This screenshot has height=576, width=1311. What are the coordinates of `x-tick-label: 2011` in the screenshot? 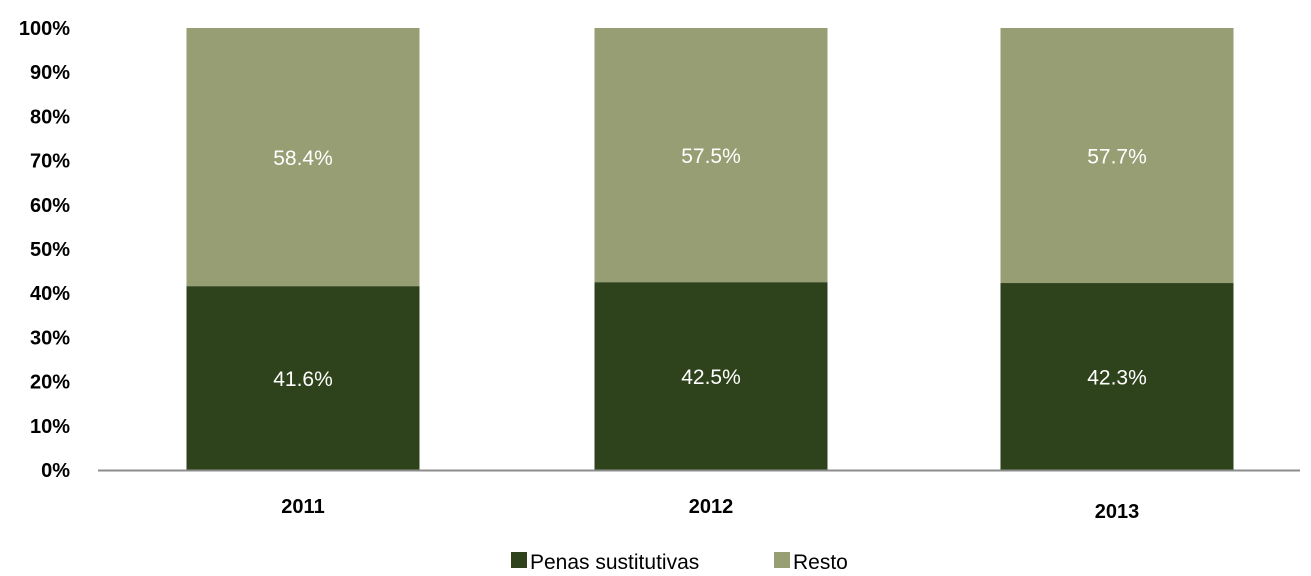 It's located at (302, 507).